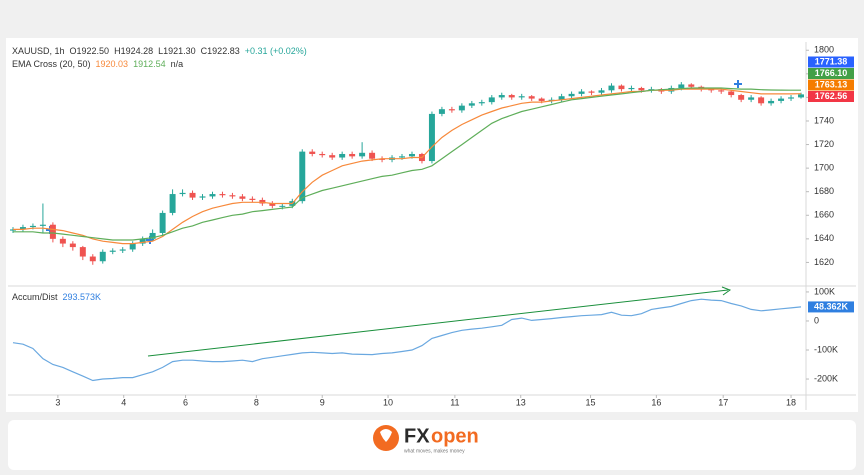 This screenshot has height=475, width=864. Describe the element at coordinates (824, 262) in the screenshot. I see `y-tick-label: 1620` at that location.